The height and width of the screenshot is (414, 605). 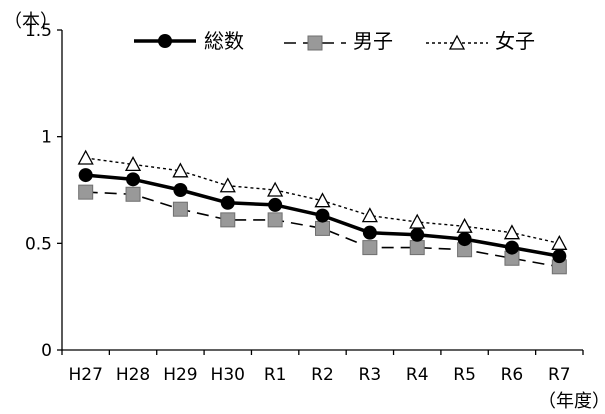 What do you see at coordinates (417, 375) in the screenshot?
I see `x-tick-label: R4` at bounding box center [417, 375].